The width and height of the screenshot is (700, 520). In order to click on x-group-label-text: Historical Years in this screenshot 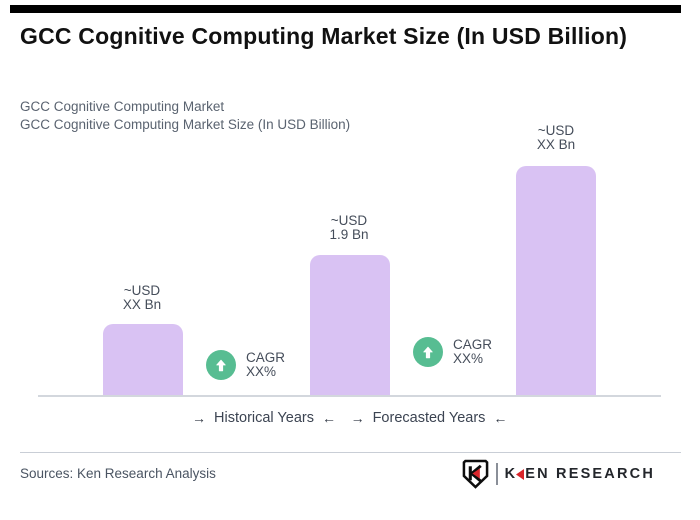, I will do `click(264, 418)`.